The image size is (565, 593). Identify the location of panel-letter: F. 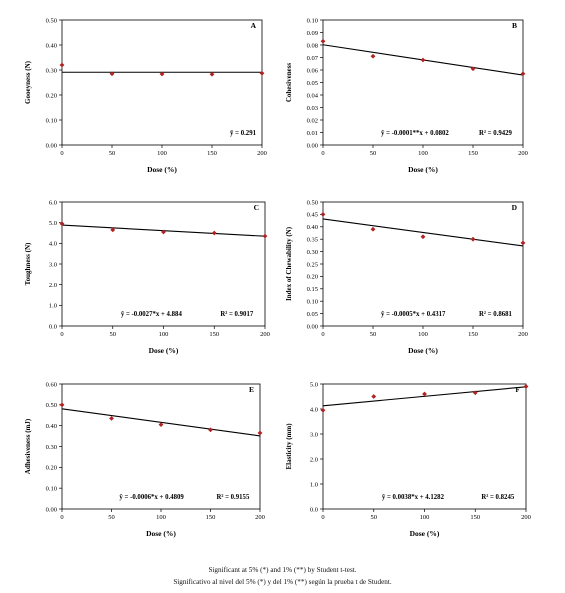
(517, 389).